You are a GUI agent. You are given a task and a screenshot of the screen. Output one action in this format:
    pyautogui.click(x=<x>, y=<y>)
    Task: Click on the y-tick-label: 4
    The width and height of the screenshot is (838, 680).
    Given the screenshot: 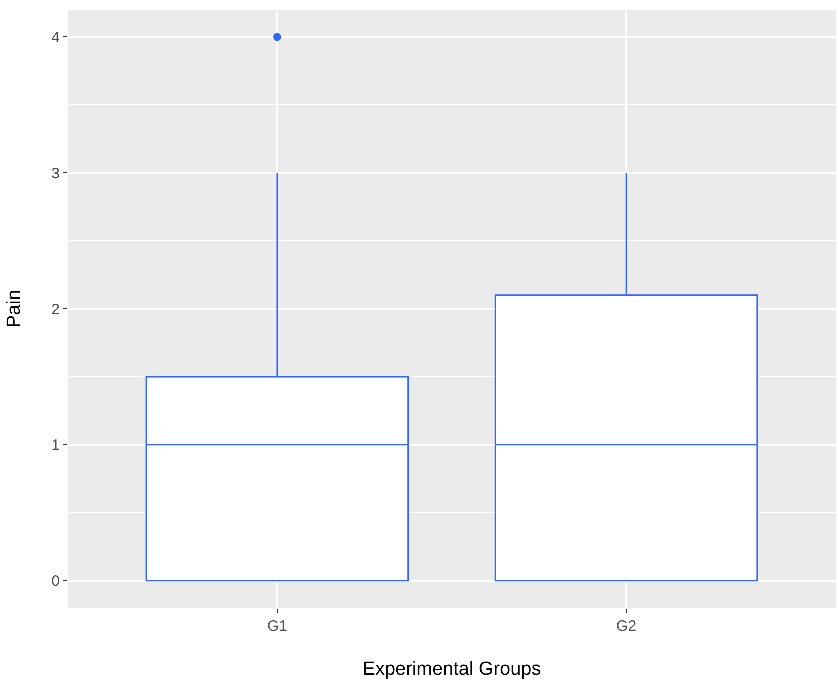 What is the action you would take?
    pyautogui.click(x=56, y=37)
    